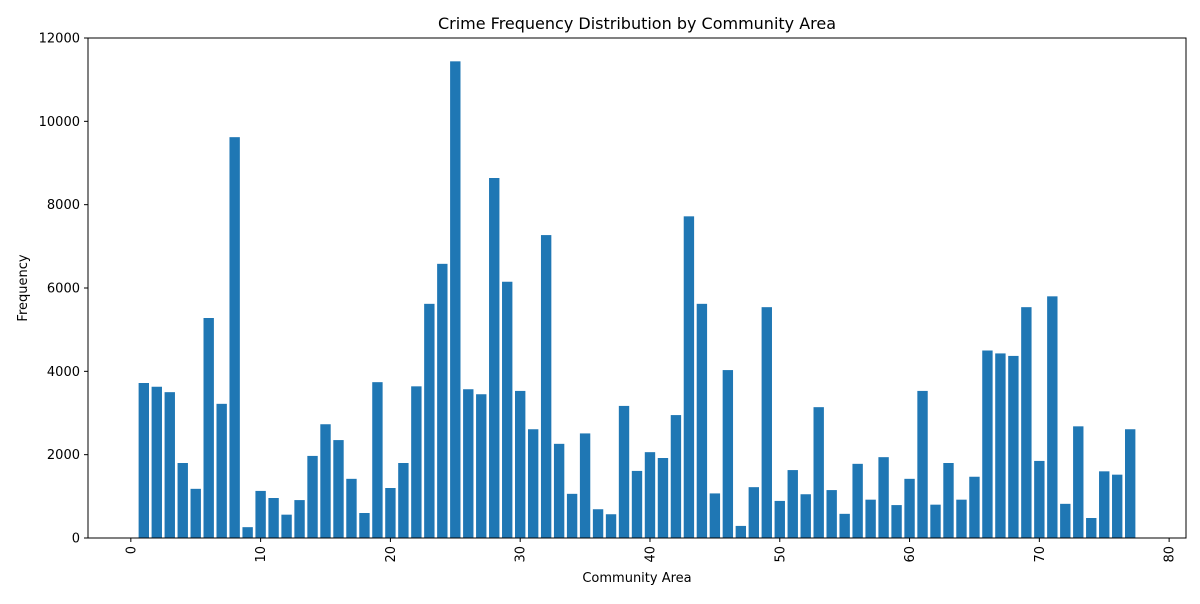 This screenshot has height=604, width=1200. I want to click on x-tick-label: 40, so click(650, 554).